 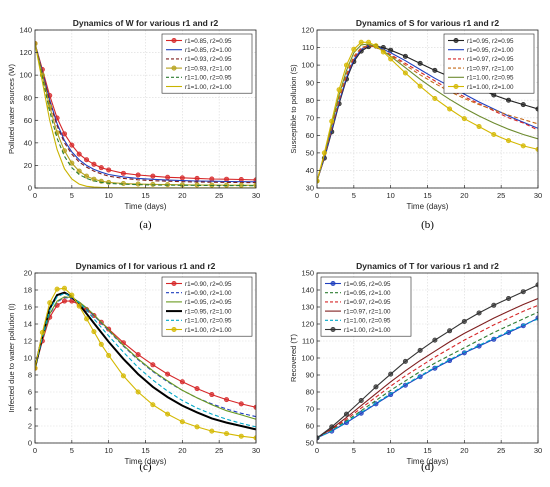 What do you see at coordinates (208, 50) in the screenshot?
I see `legend-label: r1=0.85, r2=1.00` at bounding box center [208, 50].